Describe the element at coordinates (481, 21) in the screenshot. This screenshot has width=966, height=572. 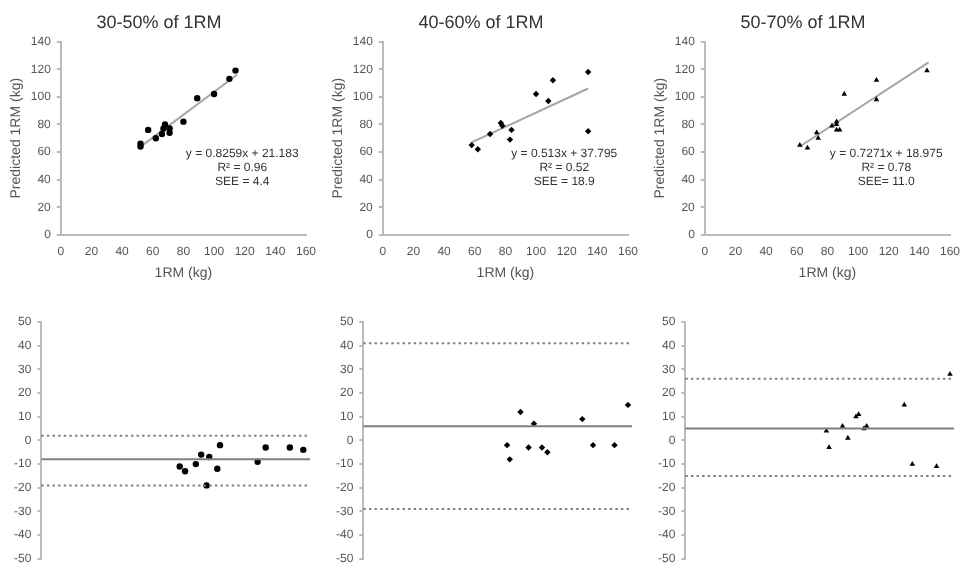
I see `chart-title: 40-60% of 1RM` at that location.